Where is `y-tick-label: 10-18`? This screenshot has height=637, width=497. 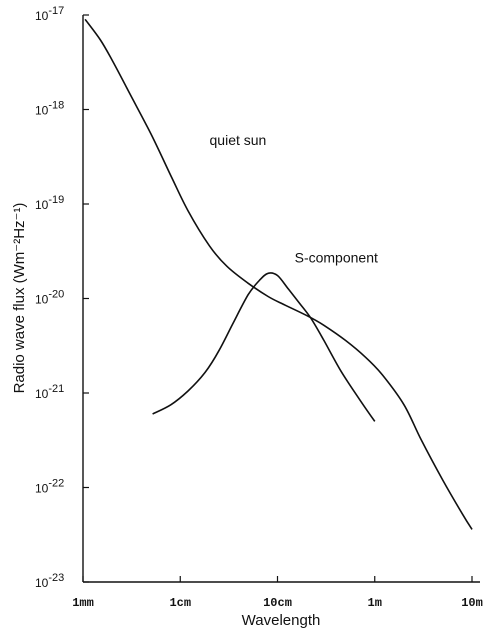 y-tick-label: 10-18 is located at coordinates (49, 109).